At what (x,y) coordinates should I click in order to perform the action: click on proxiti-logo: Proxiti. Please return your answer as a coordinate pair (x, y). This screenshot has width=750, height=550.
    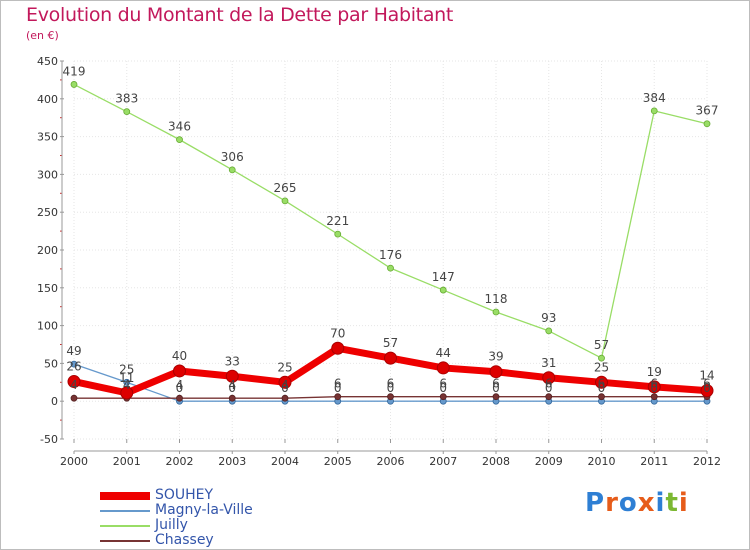
    Looking at the image, I should click on (637, 503).